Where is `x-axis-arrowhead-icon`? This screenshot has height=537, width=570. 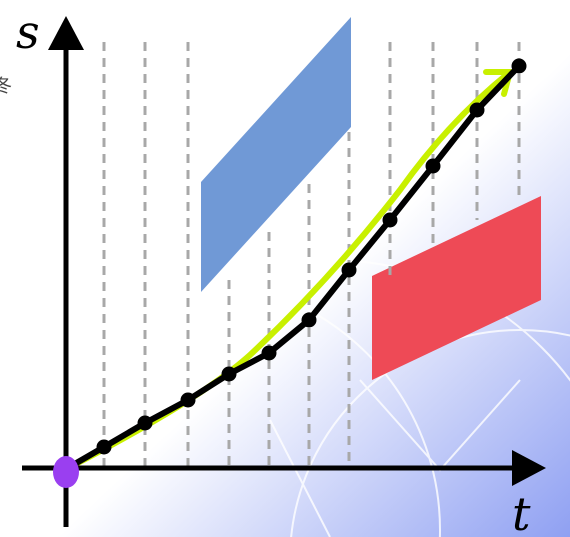
x-axis-arrowhead-icon is located at coordinates (529, 468).